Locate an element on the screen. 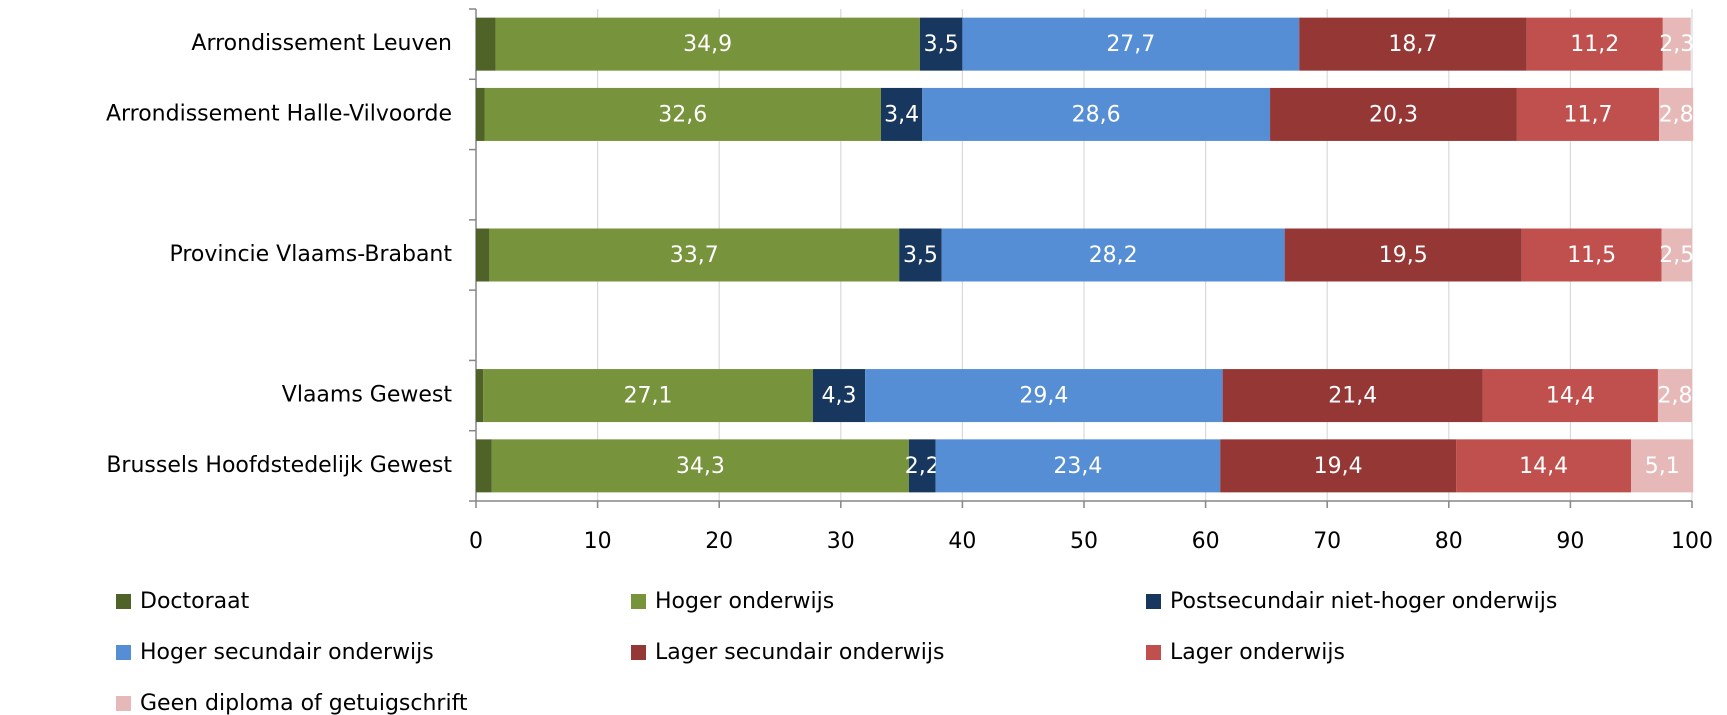 Image resolution: width=1727 pixels, height=715 pixels. x-tick-label: 0 is located at coordinates (476, 541).